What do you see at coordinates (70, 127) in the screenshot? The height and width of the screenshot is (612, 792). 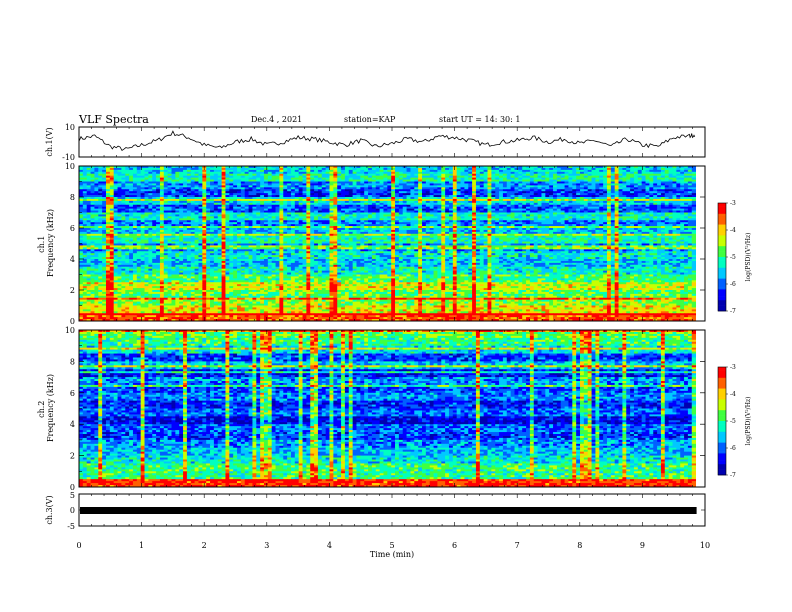 I see `ch1-ytick-top: 10` at bounding box center [70, 127].